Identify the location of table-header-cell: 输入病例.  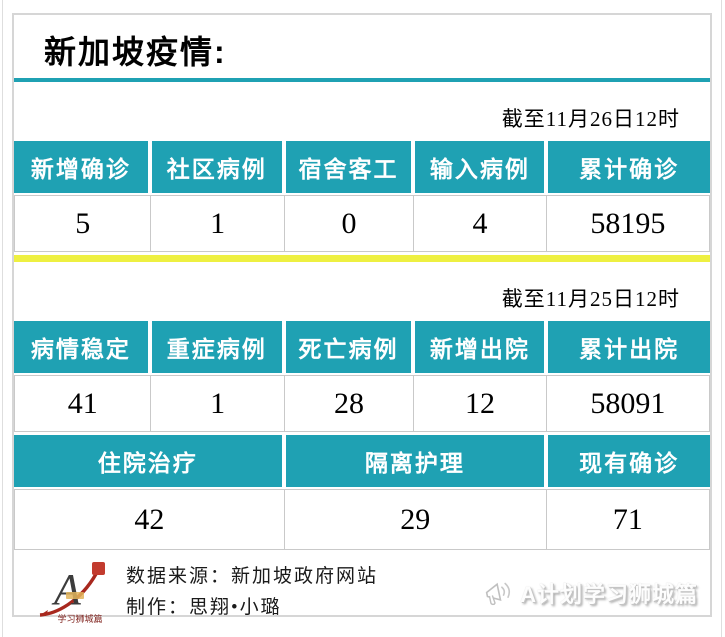
(480, 167).